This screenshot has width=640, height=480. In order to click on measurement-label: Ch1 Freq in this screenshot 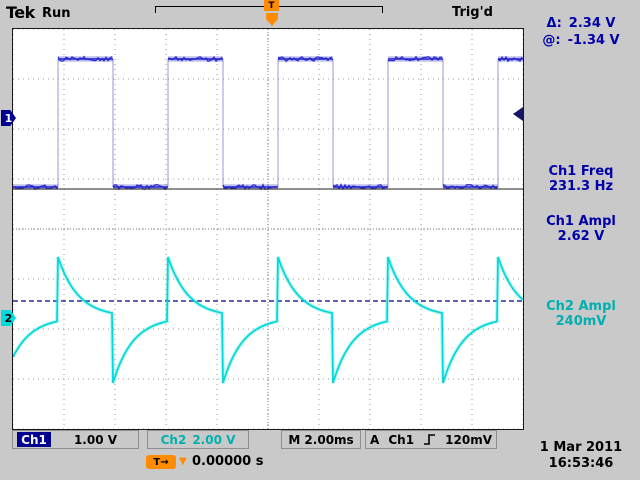, I will do `click(581, 171)`.